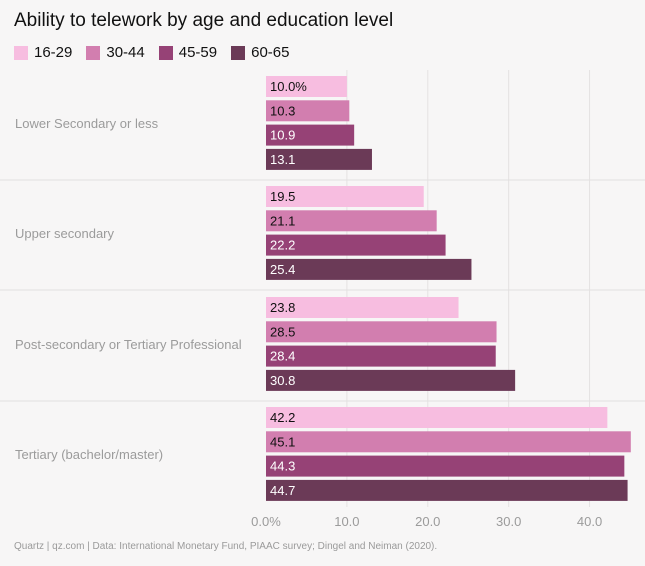 The height and width of the screenshot is (566, 645). Describe the element at coordinates (282, 220) in the screenshot. I see `data-label-30-44-group-2: 21.1` at that location.